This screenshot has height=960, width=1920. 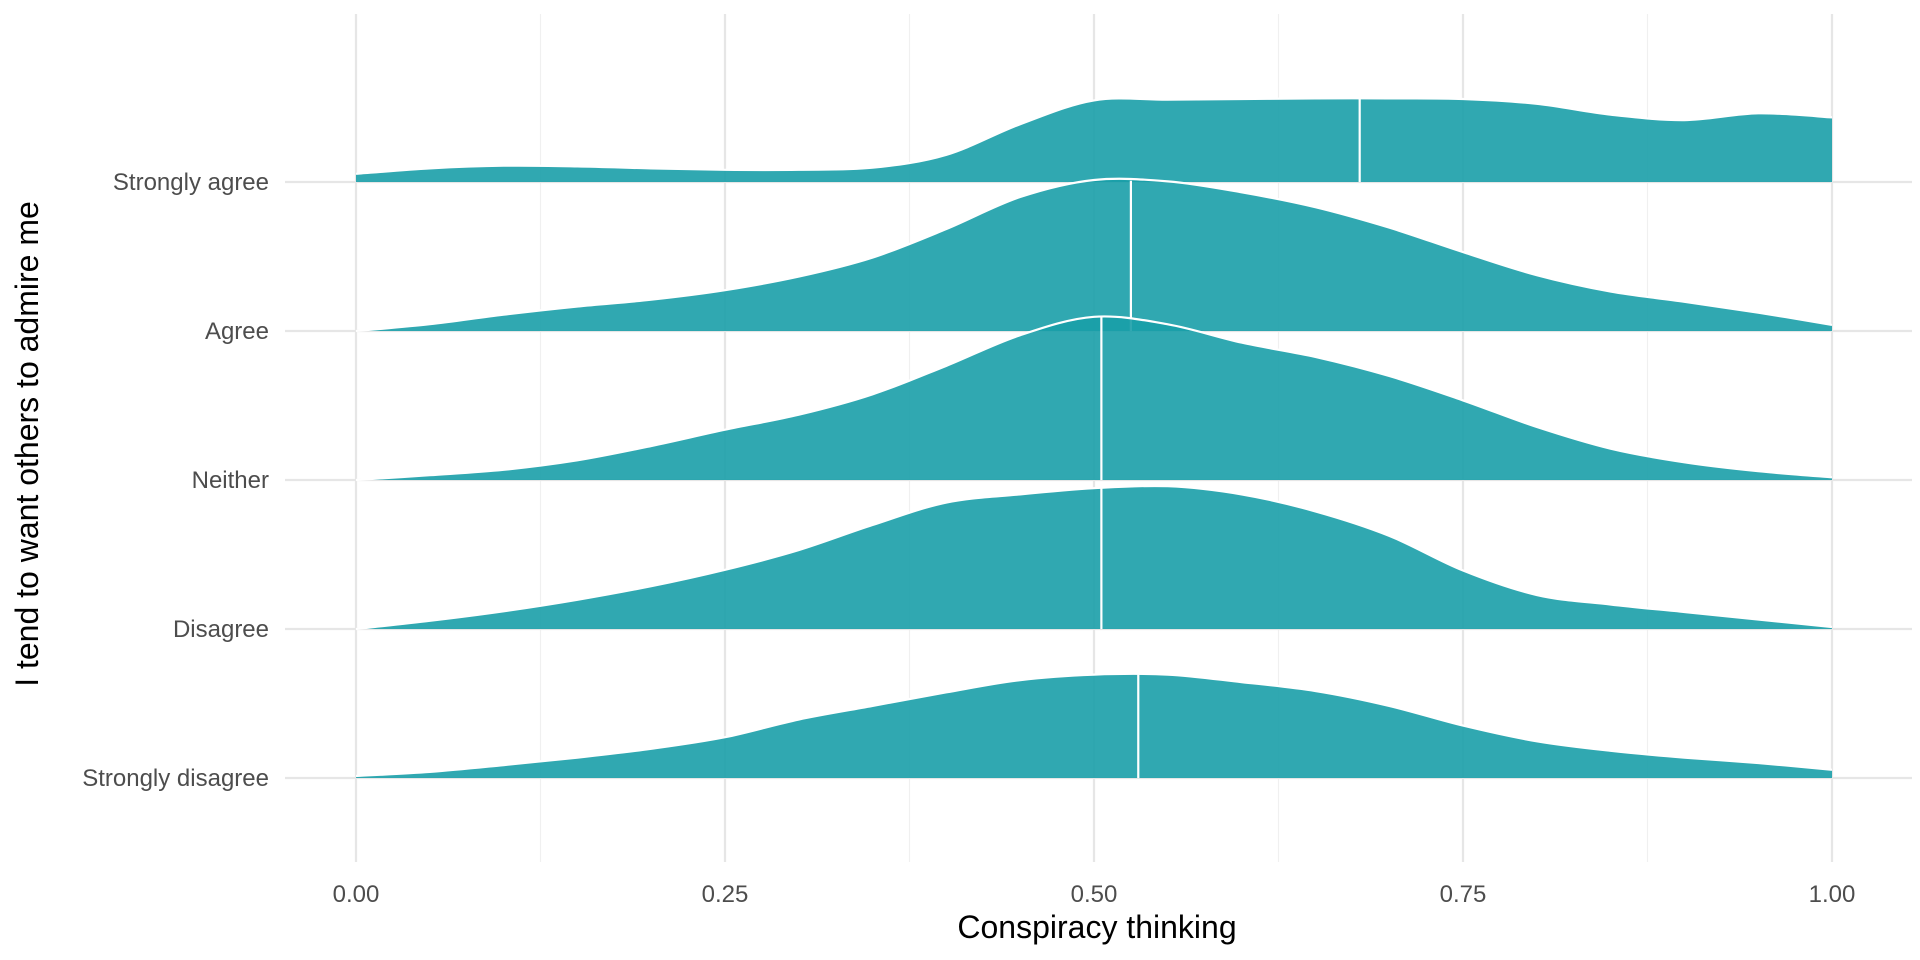 What do you see at coordinates (237, 331) in the screenshot?
I see `y-tick-label: Agree` at bounding box center [237, 331].